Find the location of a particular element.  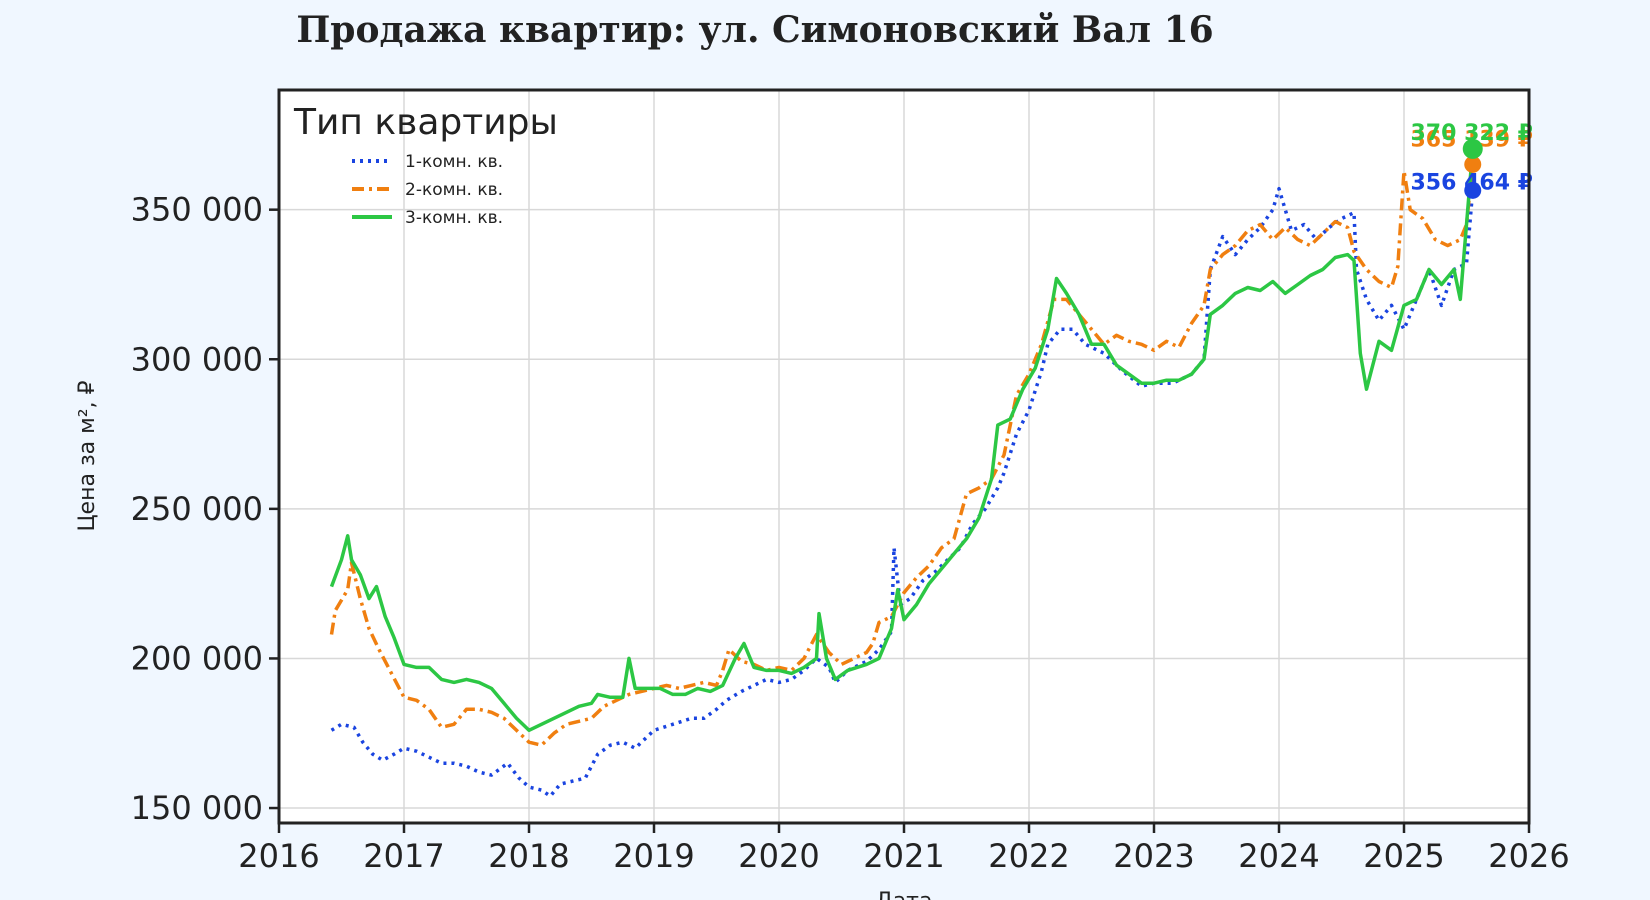

y-tick-label: 300 000 is located at coordinates (197, 359).